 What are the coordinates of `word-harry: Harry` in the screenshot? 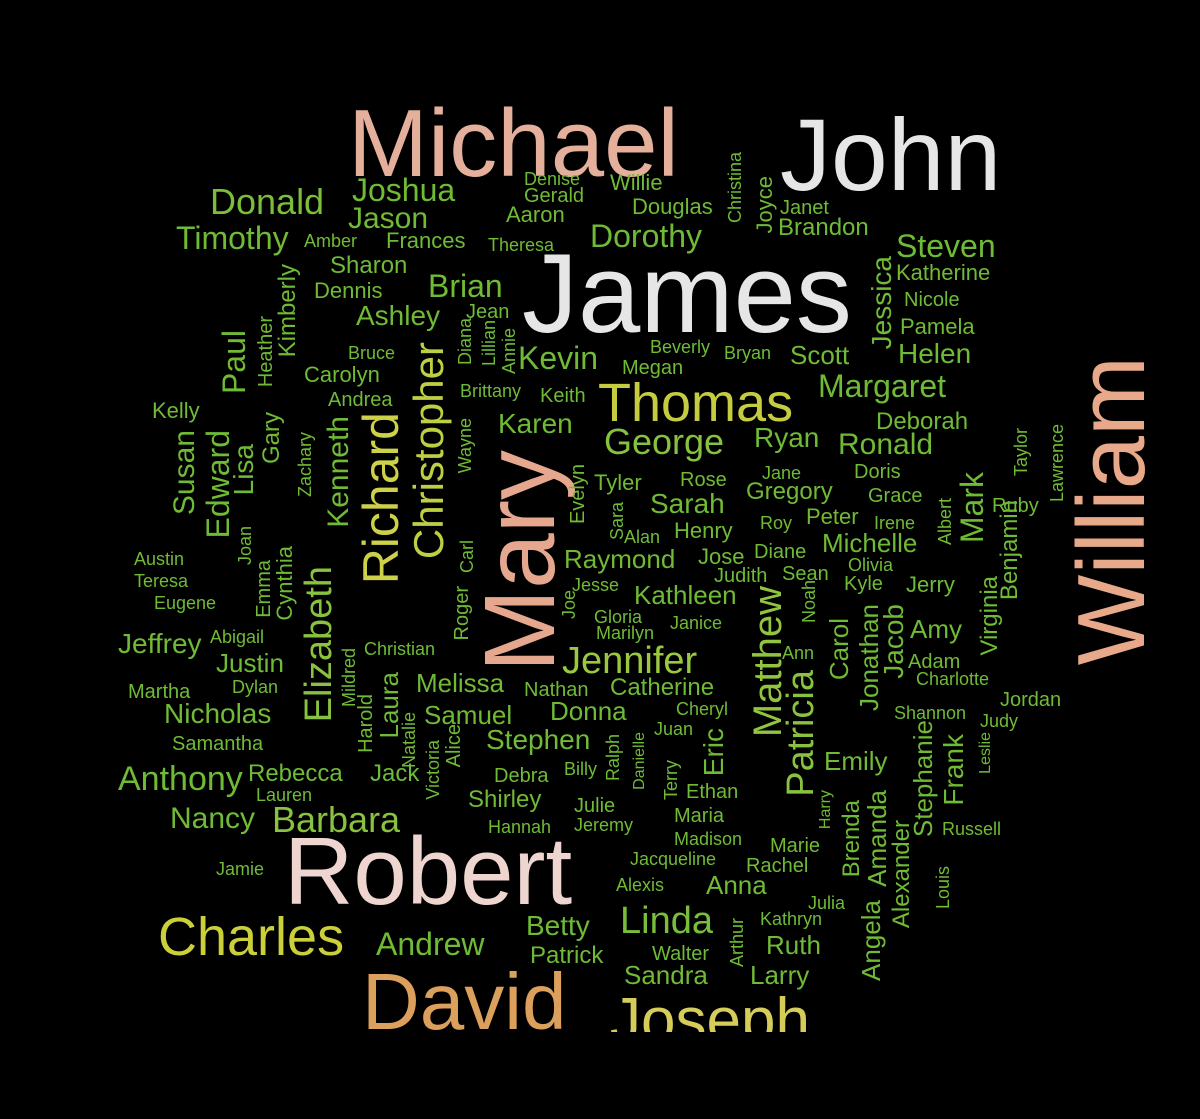 It's located at (825, 810).